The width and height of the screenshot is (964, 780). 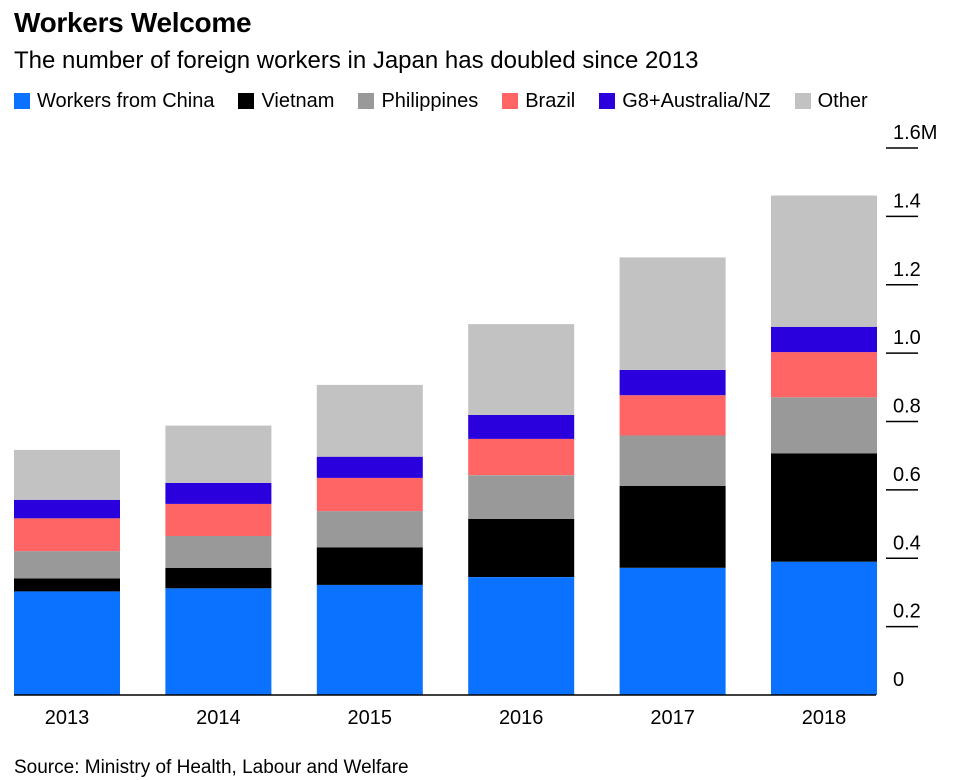 I want to click on legend-item-workers-from-china: Workers from China, so click(x=114, y=101).